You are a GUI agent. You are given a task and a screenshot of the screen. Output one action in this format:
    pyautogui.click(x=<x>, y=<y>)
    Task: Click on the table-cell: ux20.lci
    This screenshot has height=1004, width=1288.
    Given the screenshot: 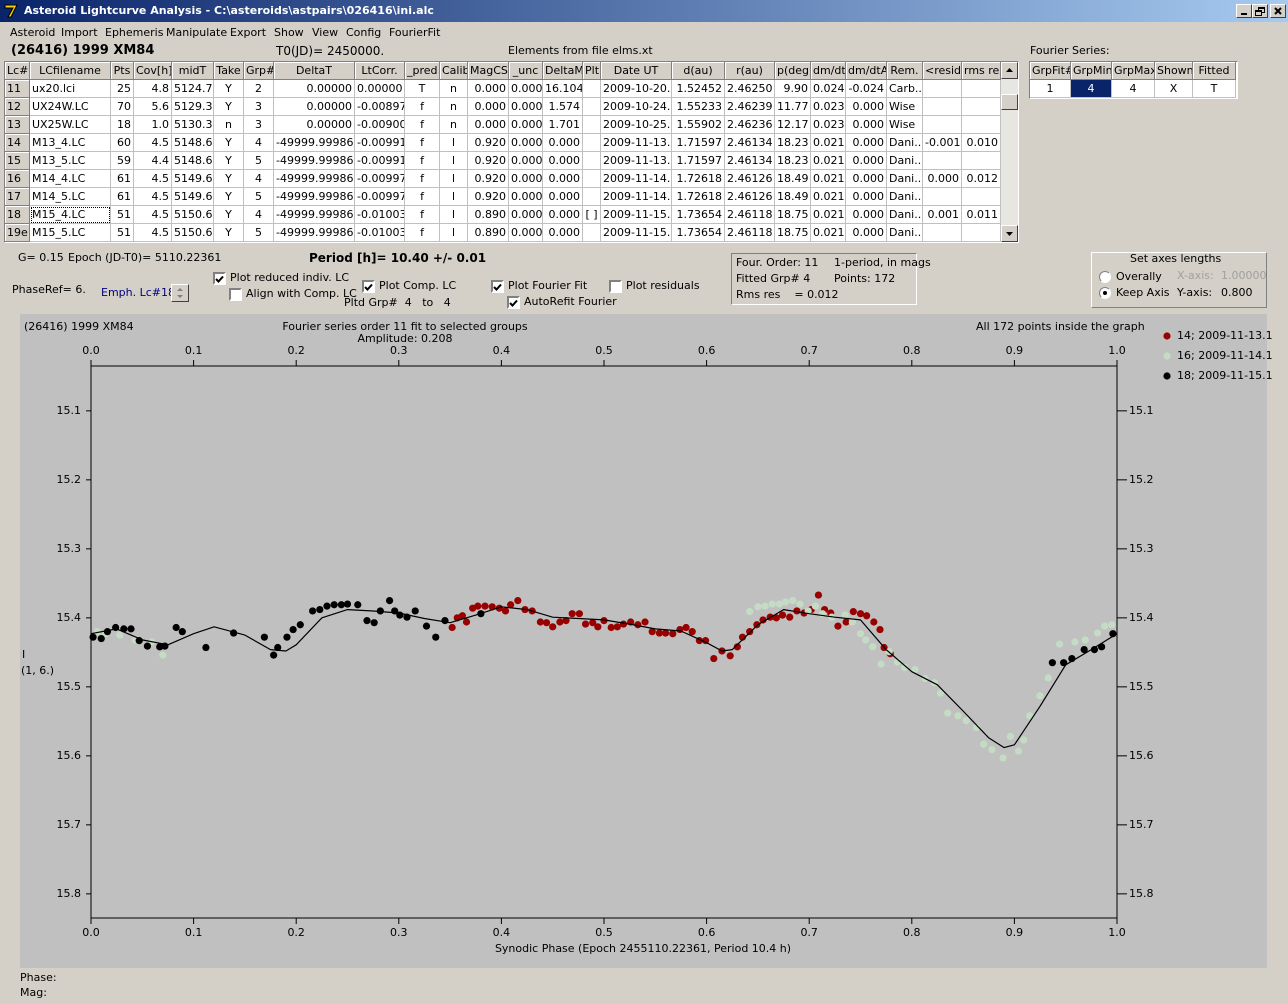 What is the action you would take?
    pyautogui.click(x=70, y=89)
    